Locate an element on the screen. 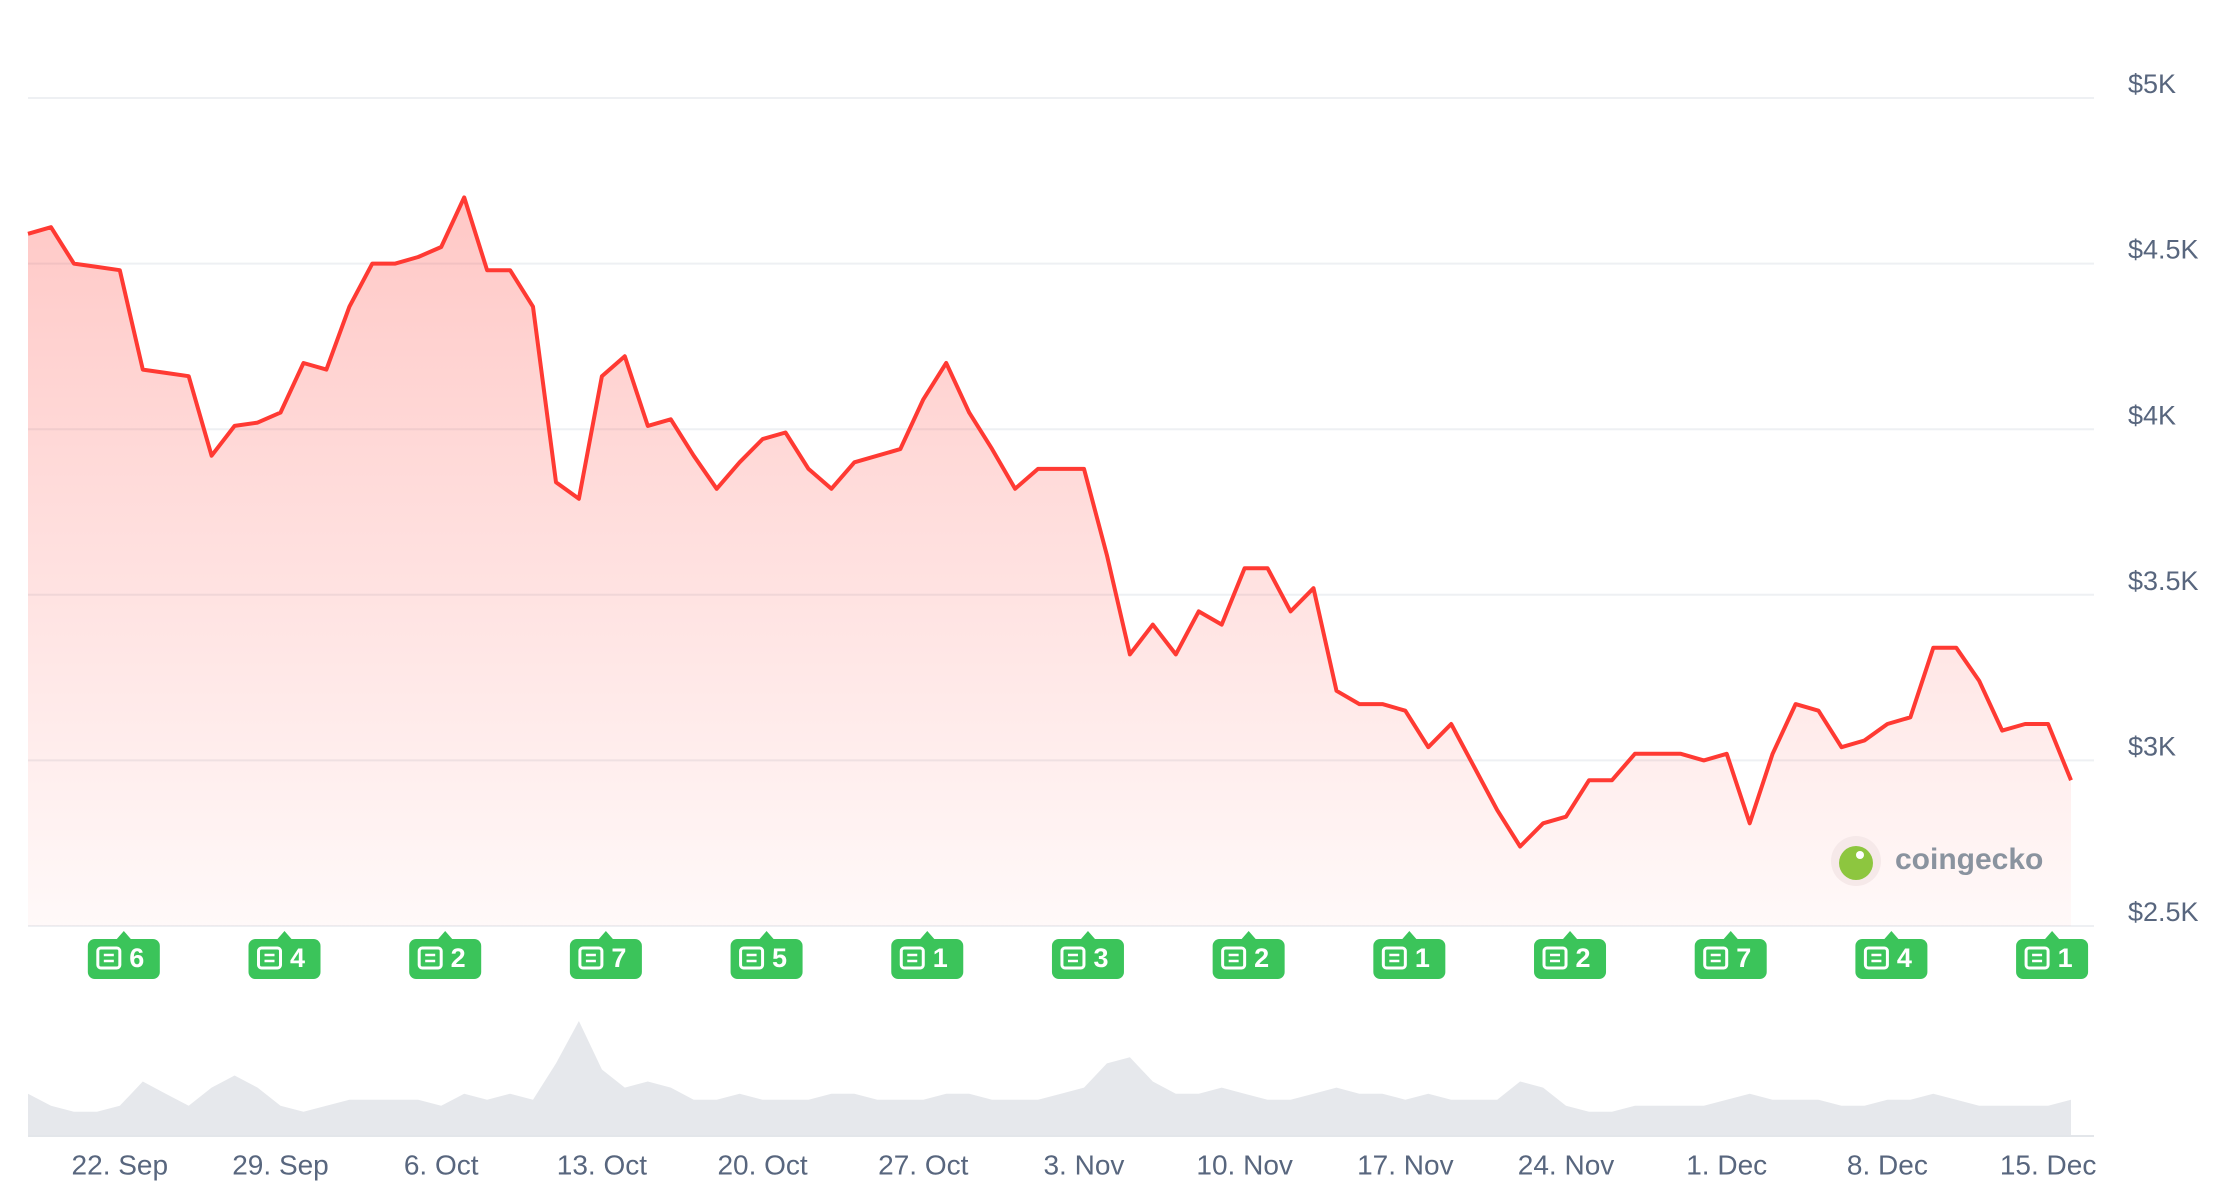  x-tick-label: 3. Nov is located at coordinates (1083, 1164).